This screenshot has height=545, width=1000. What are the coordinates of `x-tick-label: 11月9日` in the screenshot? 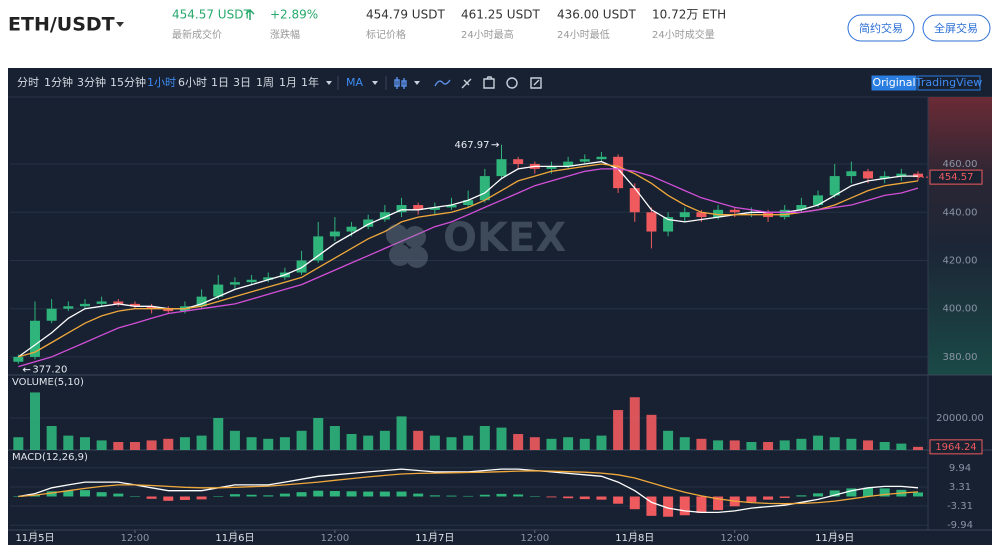 It's located at (834, 538).